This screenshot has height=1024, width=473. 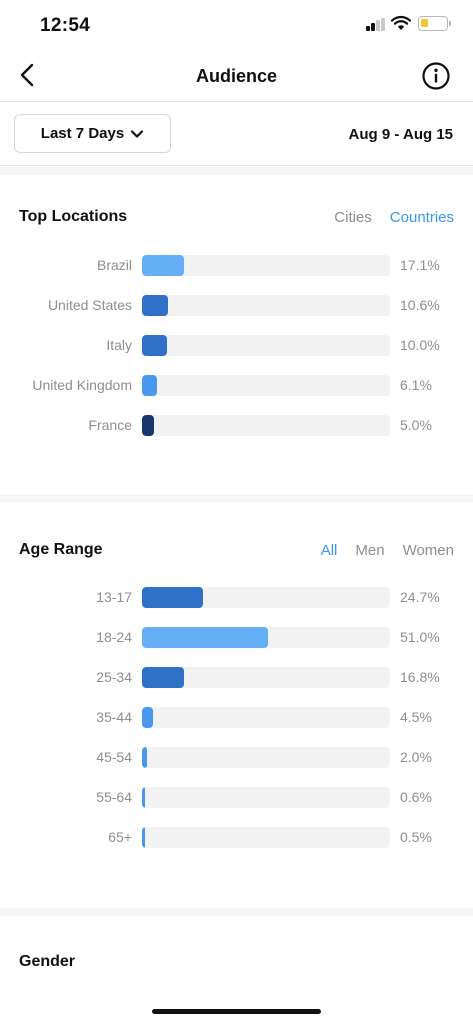 I want to click on bar-row: 35-44 4.5%, so click(x=236, y=718).